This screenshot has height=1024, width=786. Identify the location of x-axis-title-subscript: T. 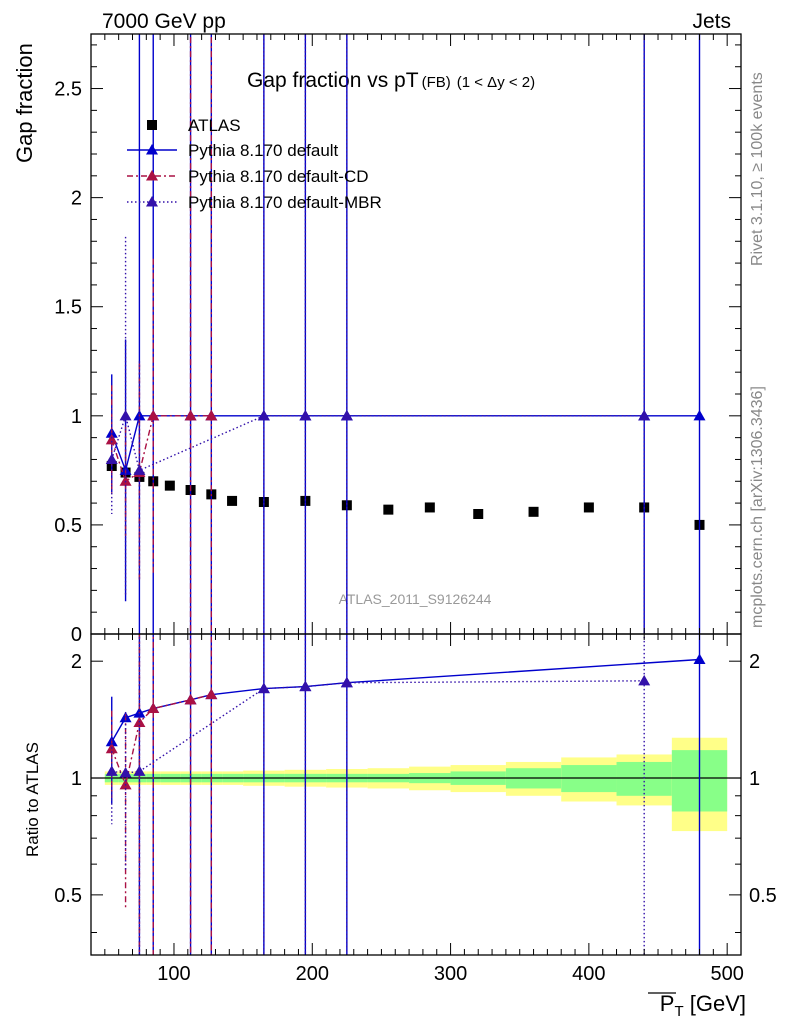
(678, 1011).